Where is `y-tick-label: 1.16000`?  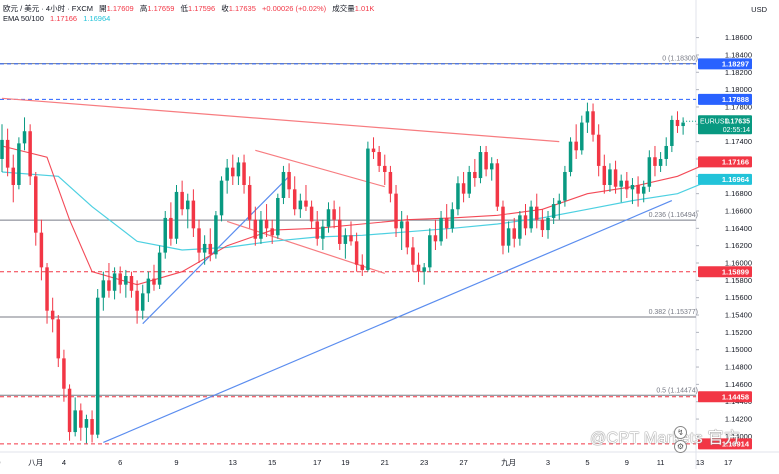 y-tick-label: 1.16000 is located at coordinates (738, 263).